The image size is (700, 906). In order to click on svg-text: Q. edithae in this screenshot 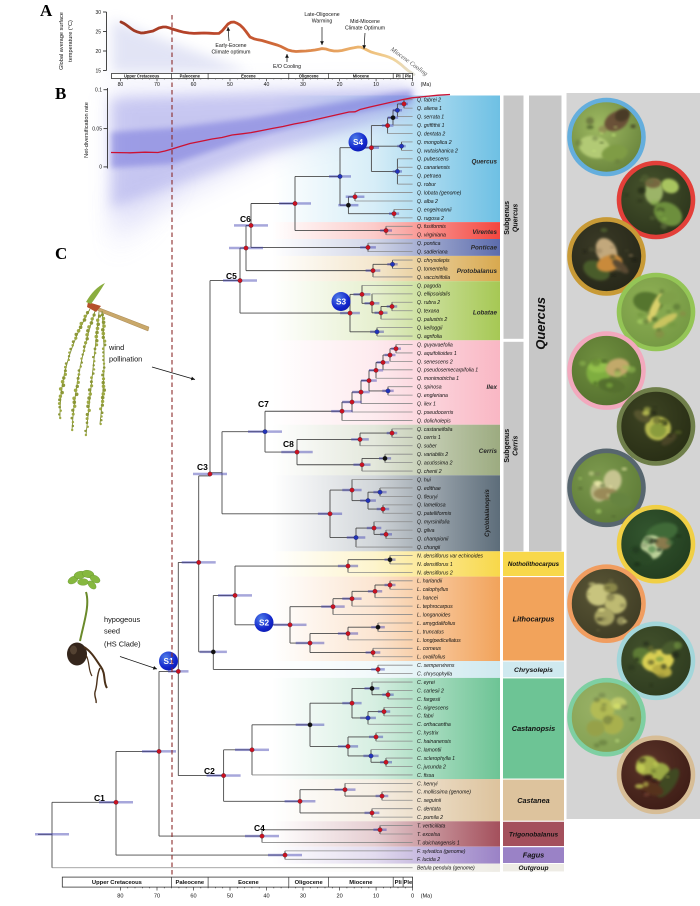, I will do `click(429, 489)`.